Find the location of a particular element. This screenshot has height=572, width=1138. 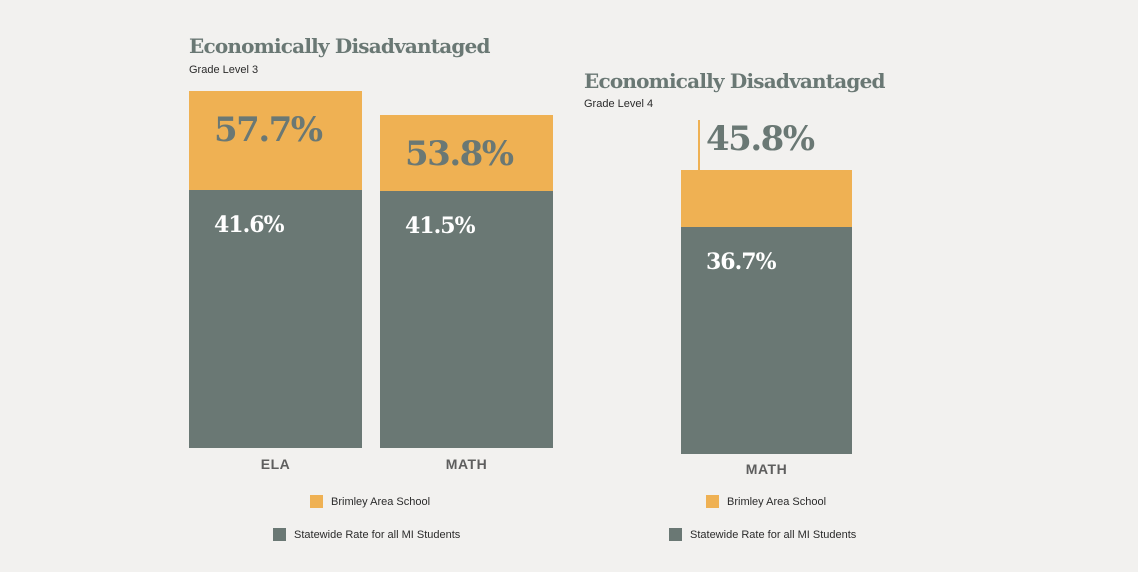

data-label-statewide: 36.7% is located at coordinates (741, 261).